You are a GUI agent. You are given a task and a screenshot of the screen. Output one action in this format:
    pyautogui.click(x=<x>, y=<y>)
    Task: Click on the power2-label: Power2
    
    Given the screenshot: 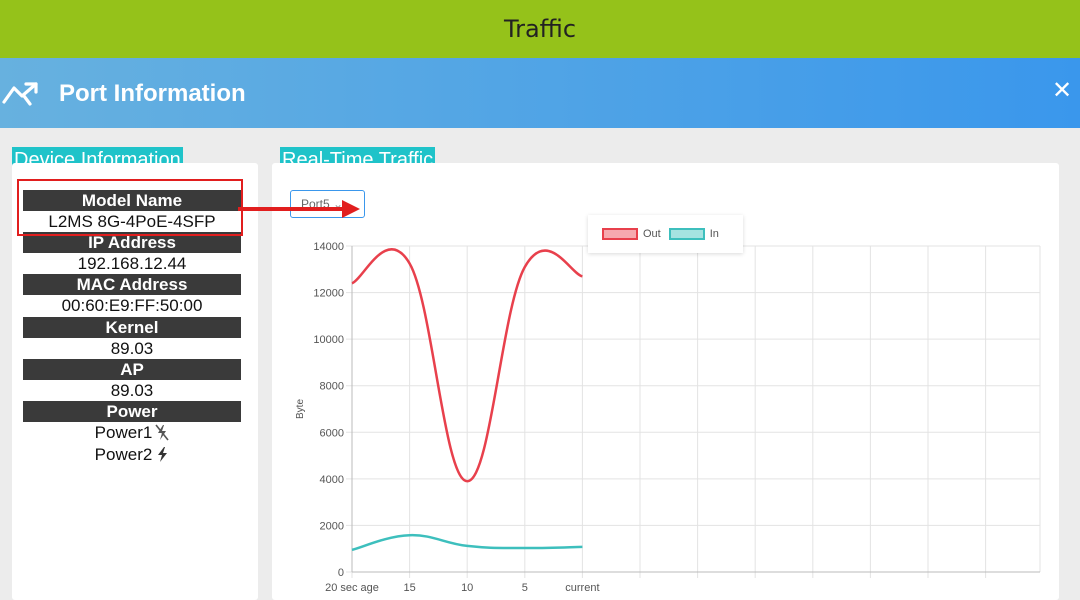 What is the action you would take?
    pyautogui.click(x=123, y=454)
    